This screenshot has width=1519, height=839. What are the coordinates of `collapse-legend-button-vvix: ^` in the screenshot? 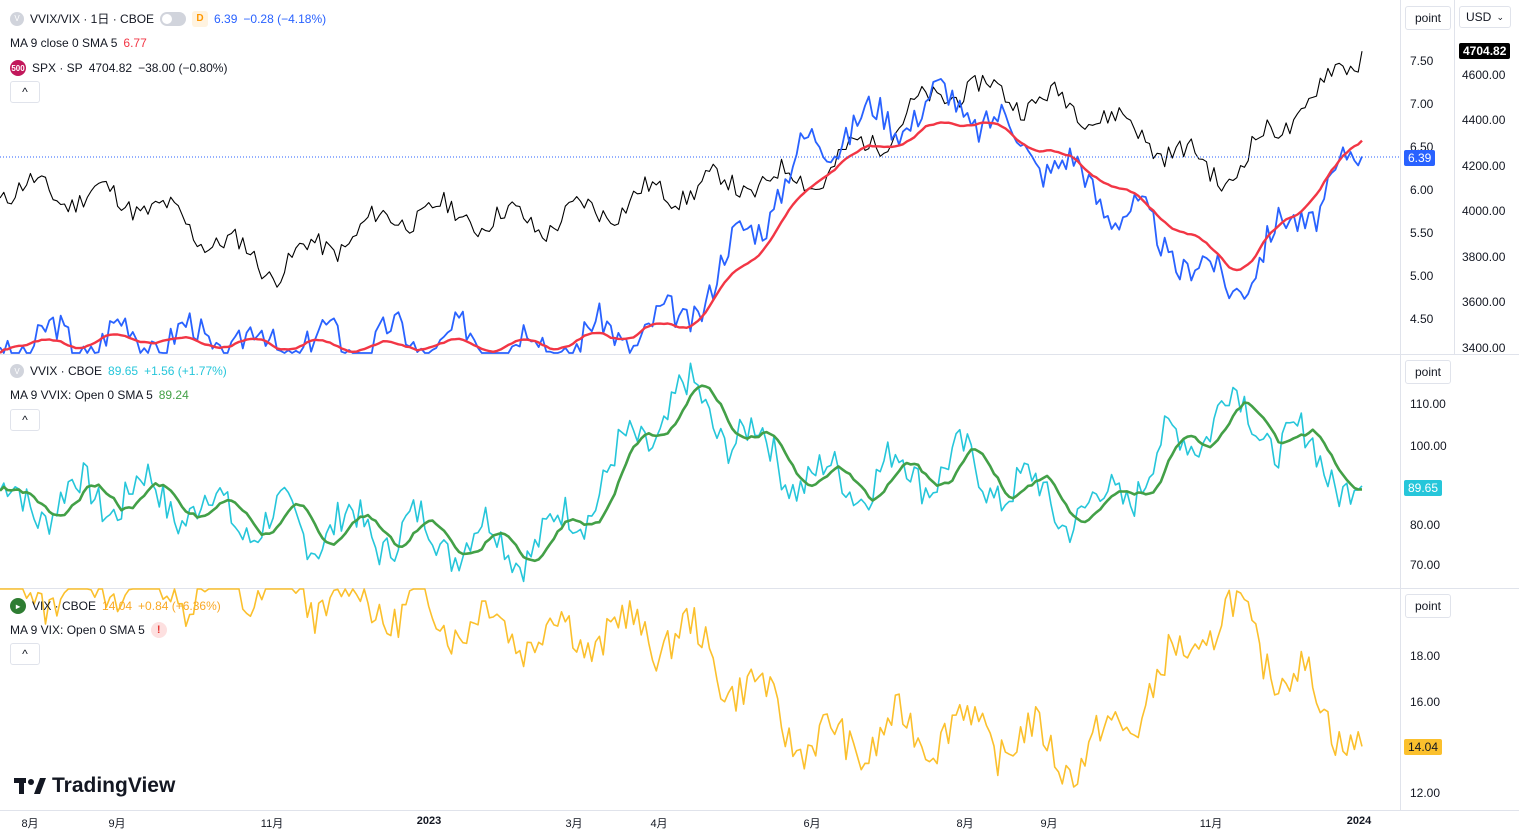 It's located at (25, 420).